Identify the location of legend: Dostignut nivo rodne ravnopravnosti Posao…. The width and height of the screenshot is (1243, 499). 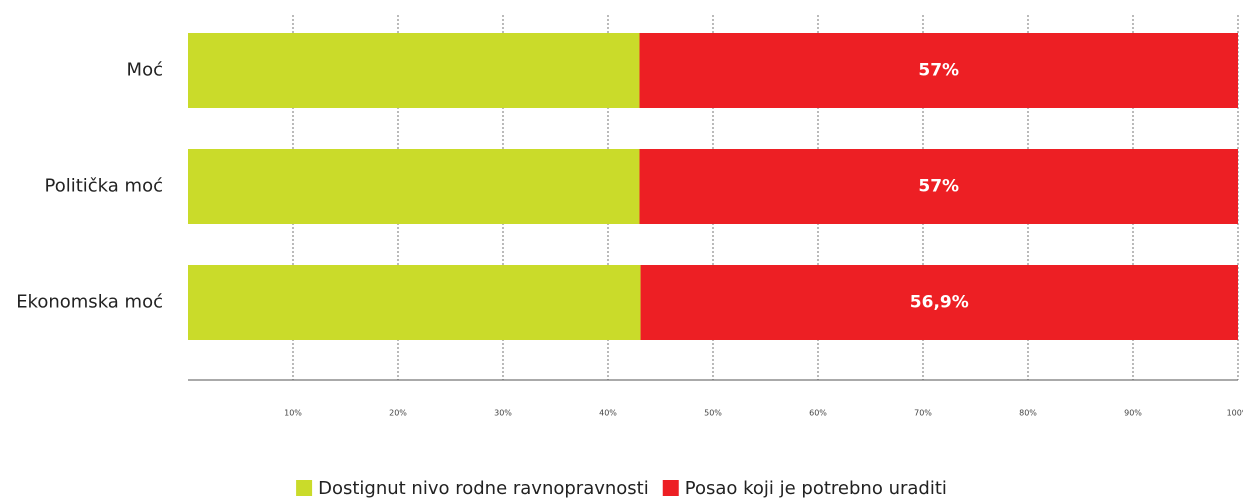
(621, 488).